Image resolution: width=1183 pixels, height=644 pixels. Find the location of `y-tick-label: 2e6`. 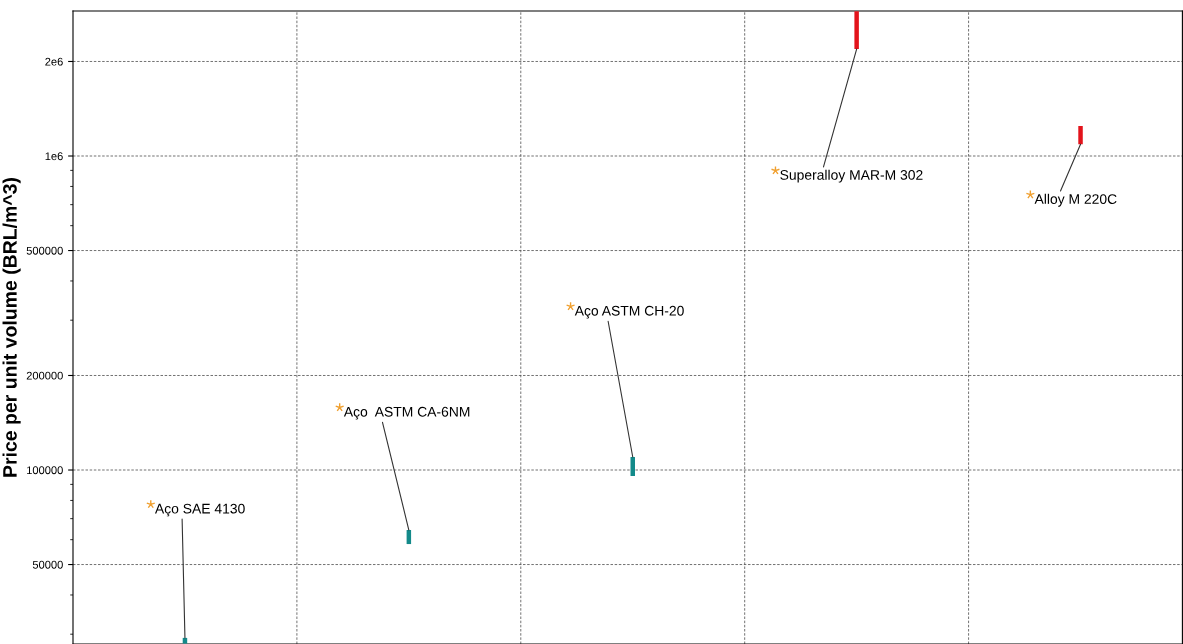

y-tick-label: 2e6 is located at coordinates (54, 61).